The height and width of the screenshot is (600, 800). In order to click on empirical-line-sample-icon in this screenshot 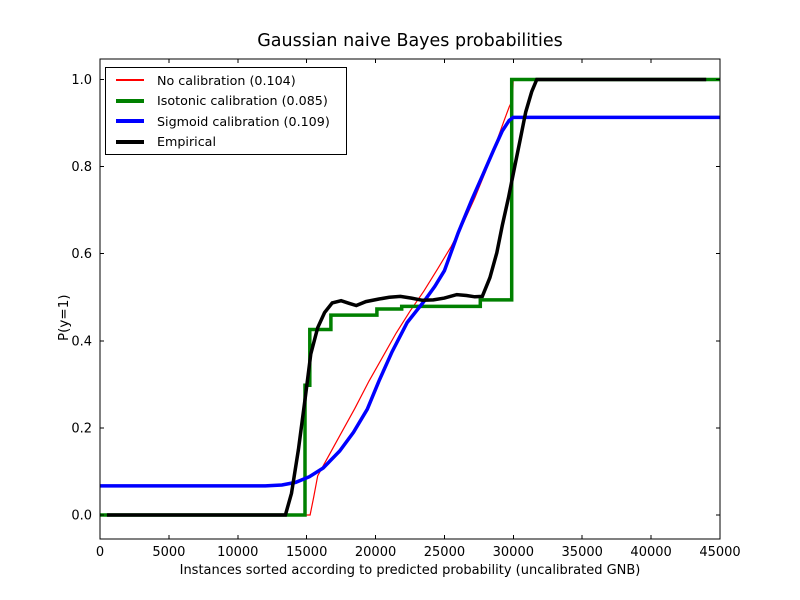, I will do `click(130, 141)`.